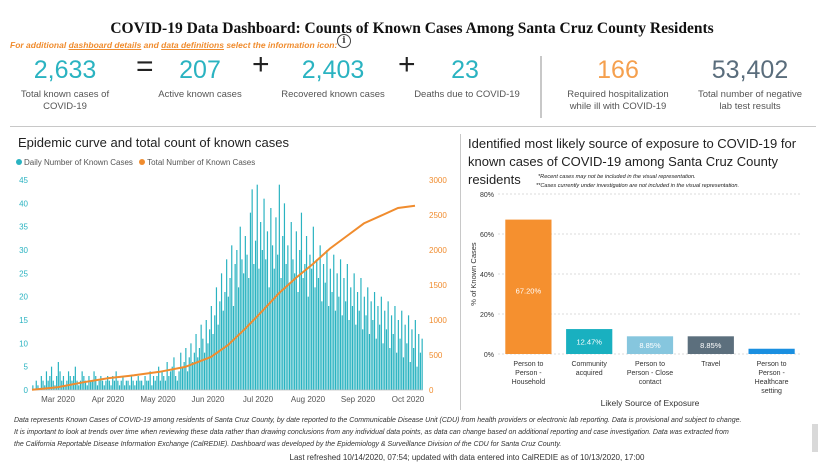 The width and height of the screenshot is (824, 471). I want to click on y-tick-label: 40%, so click(487, 275).